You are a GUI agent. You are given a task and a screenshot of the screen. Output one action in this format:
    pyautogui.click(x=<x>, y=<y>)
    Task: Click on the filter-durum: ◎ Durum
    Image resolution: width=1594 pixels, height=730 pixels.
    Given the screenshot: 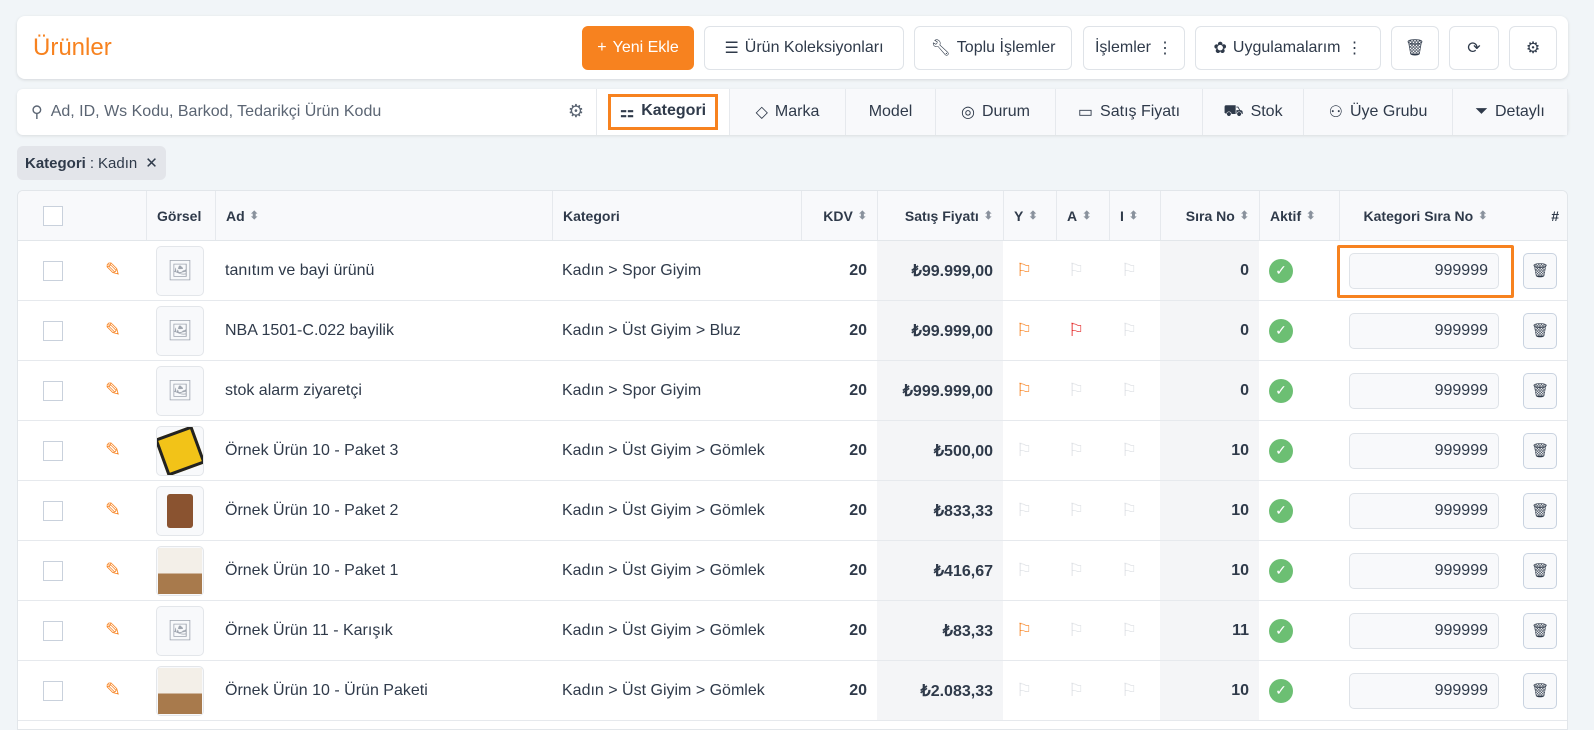 What is the action you would take?
    pyautogui.click(x=996, y=112)
    